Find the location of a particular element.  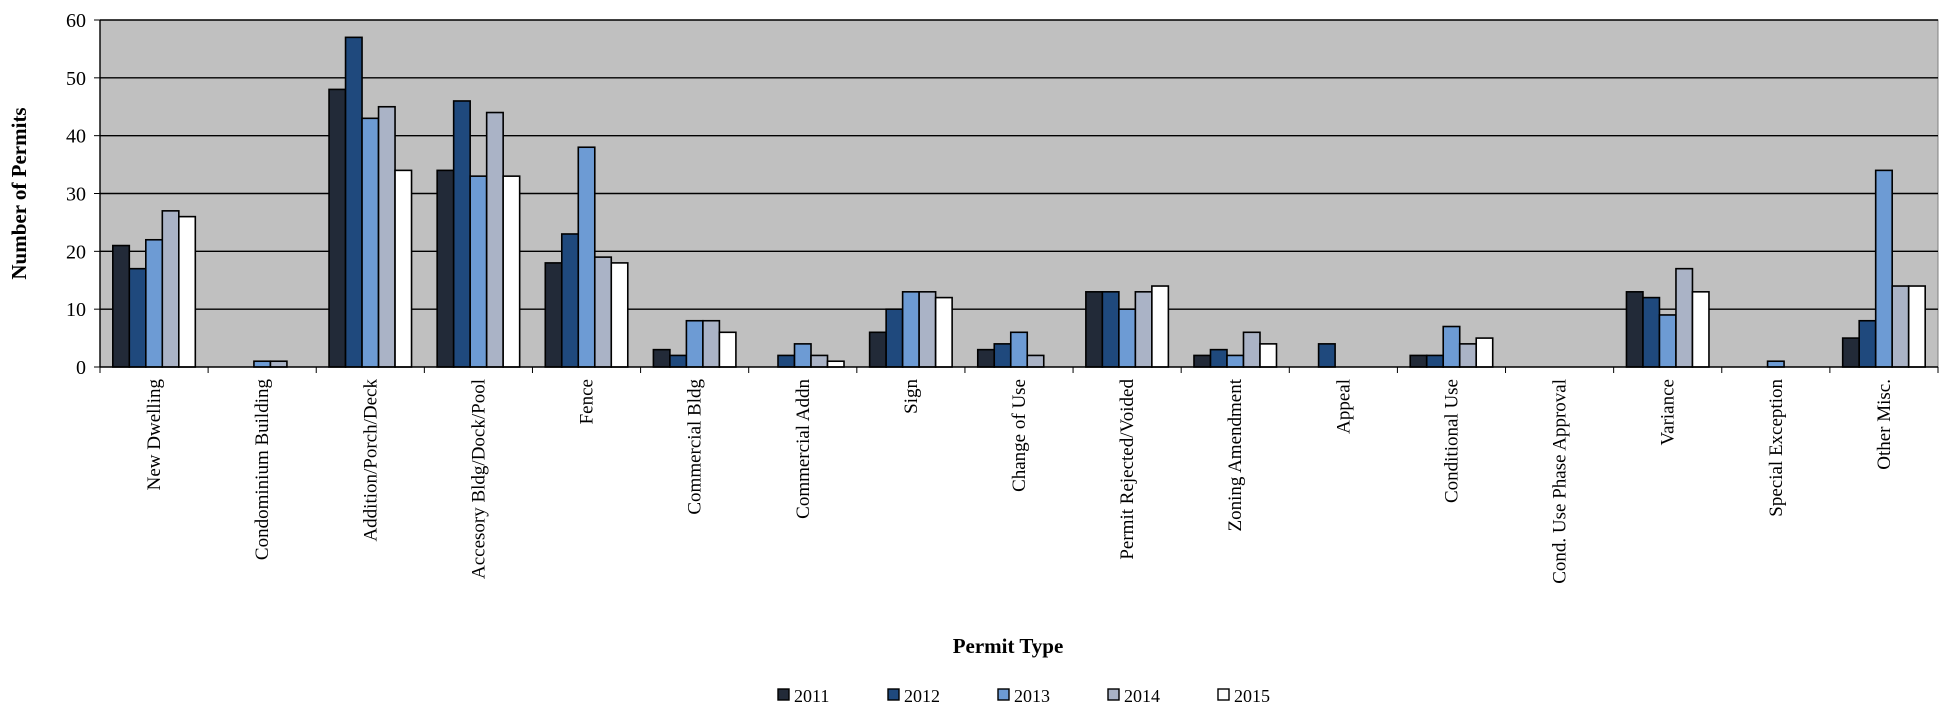

x-category-label: Commercial Bldg is located at coordinates (695, 447).